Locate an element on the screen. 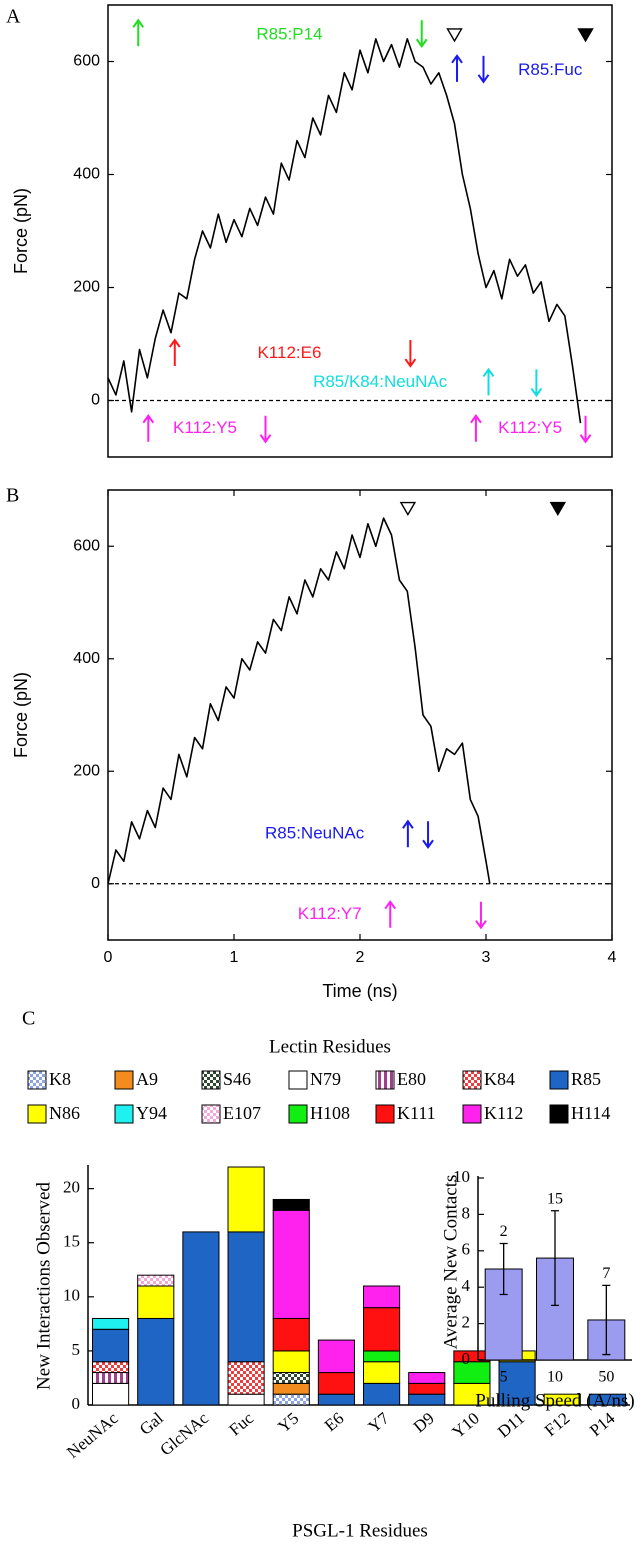 The image size is (641, 1550). y-tick-label: 15 is located at coordinates (71, 1241).